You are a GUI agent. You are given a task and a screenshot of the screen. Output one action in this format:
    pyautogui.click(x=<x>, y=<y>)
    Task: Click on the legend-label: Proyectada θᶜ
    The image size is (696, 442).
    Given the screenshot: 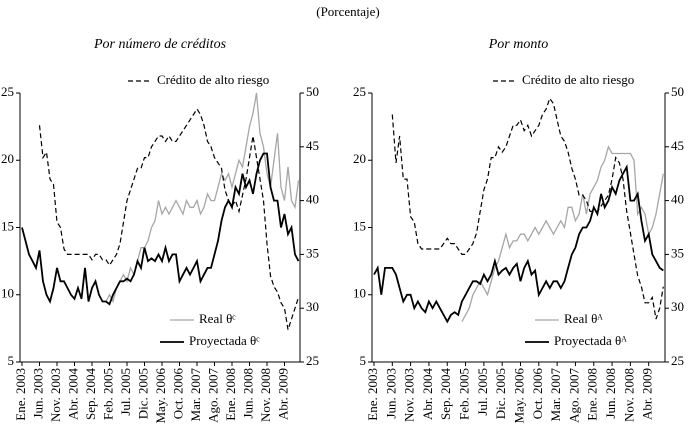 What is the action you would take?
    pyautogui.click(x=224, y=340)
    